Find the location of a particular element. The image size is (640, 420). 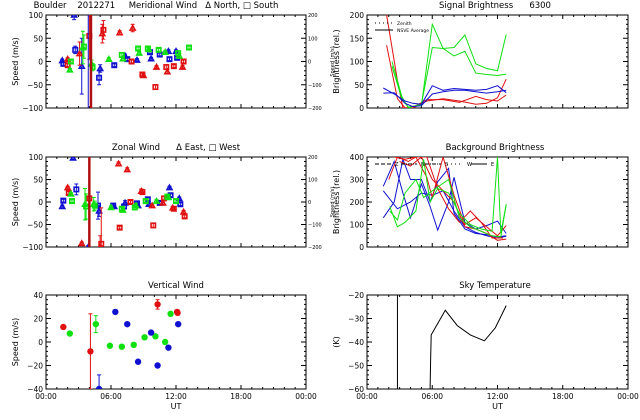

x-tick-label: 12:00 is located at coordinates (498, 396).